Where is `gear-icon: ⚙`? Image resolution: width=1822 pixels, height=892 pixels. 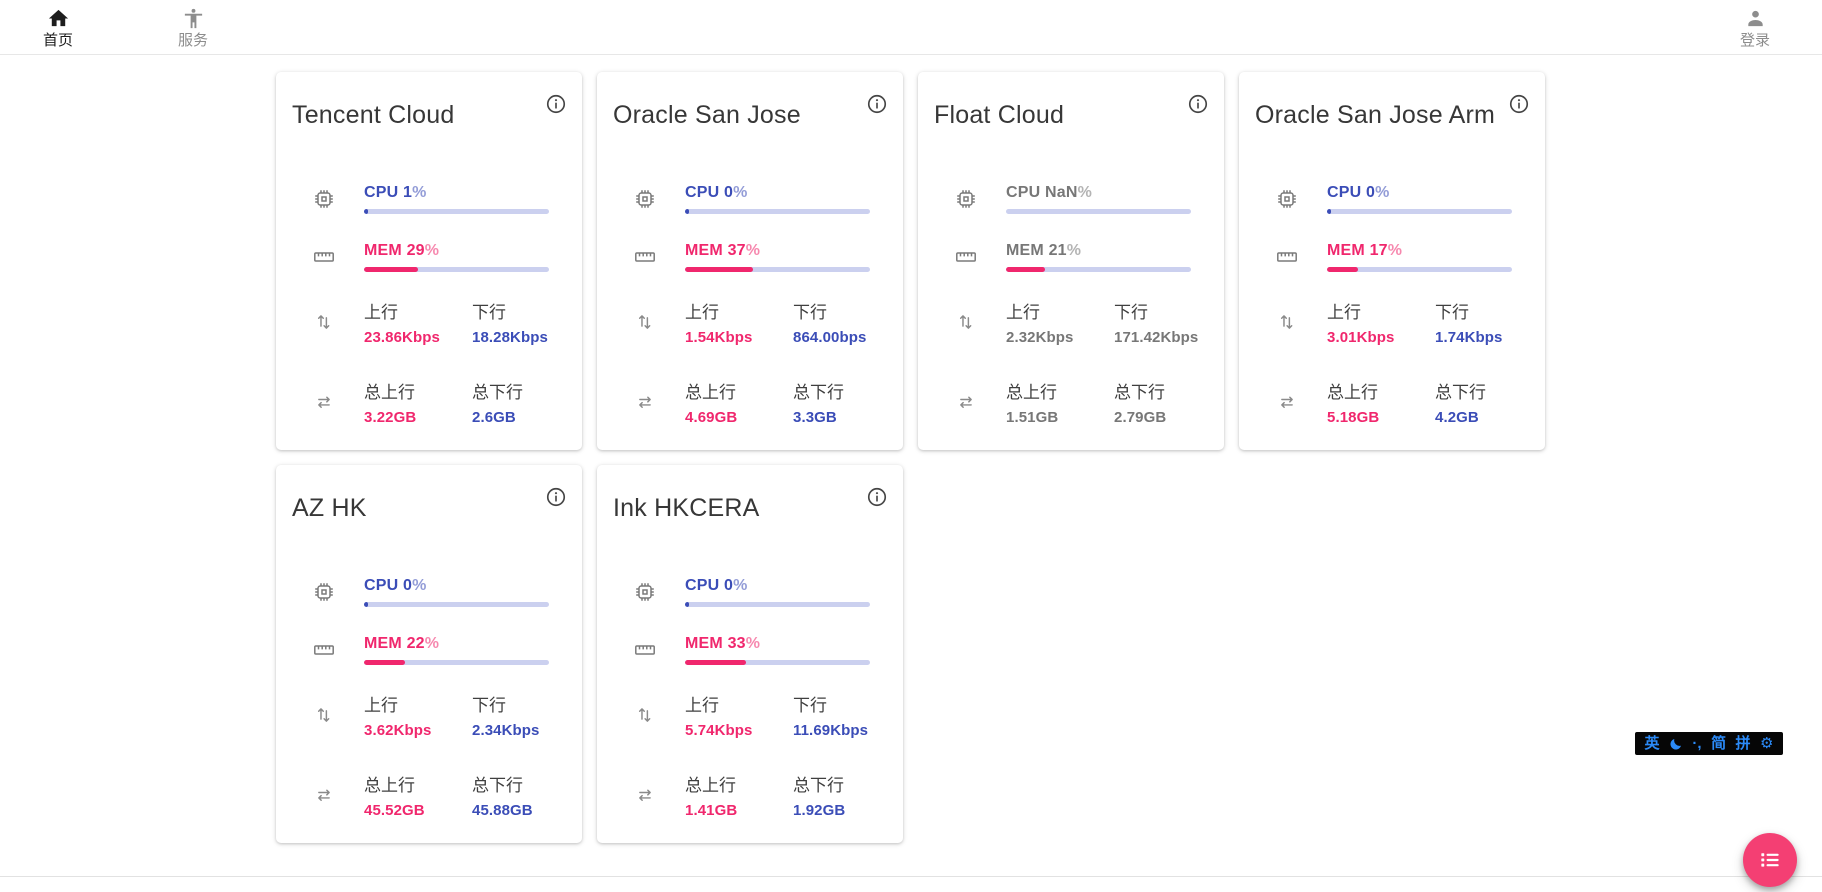
gear-icon: ⚙ is located at coordinates (1767, 743).